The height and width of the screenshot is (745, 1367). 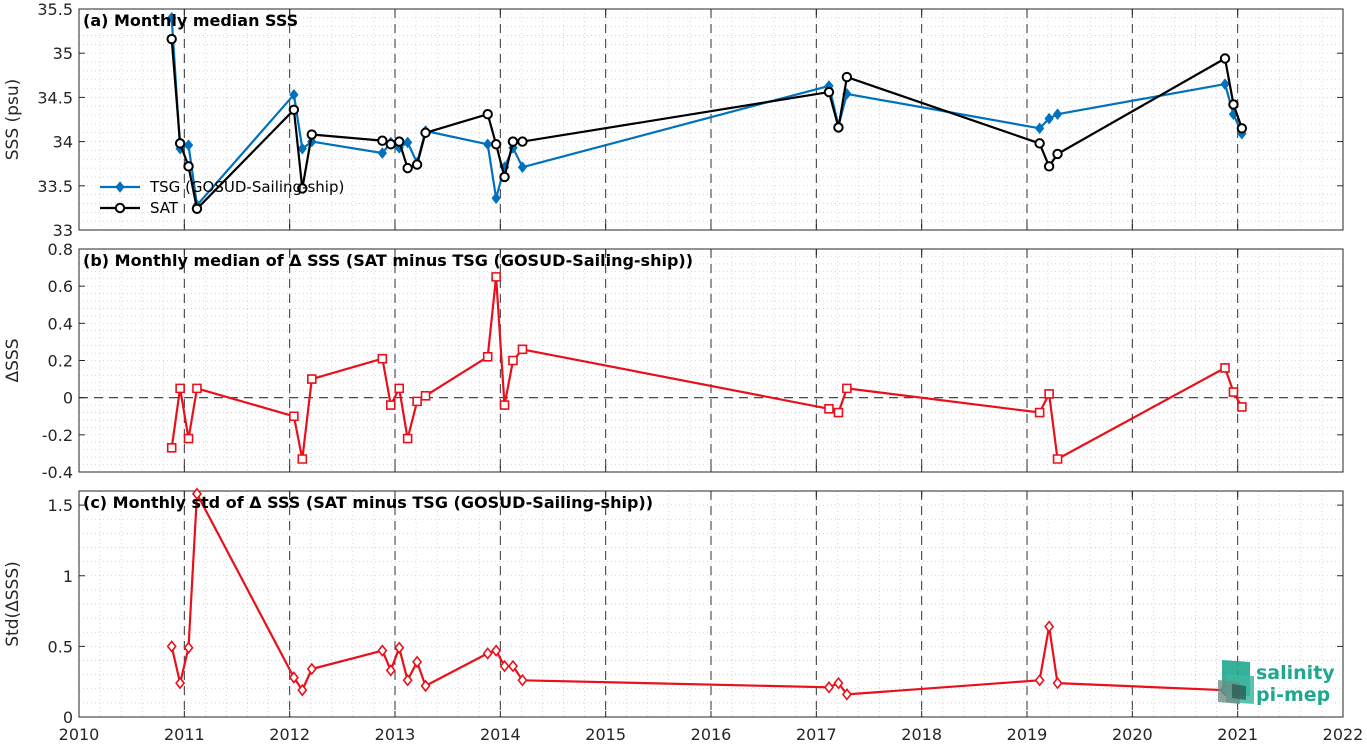 I want to click on legend-label: TSG (GOSUD-Sailing-ship), so click(x=246, y=187).